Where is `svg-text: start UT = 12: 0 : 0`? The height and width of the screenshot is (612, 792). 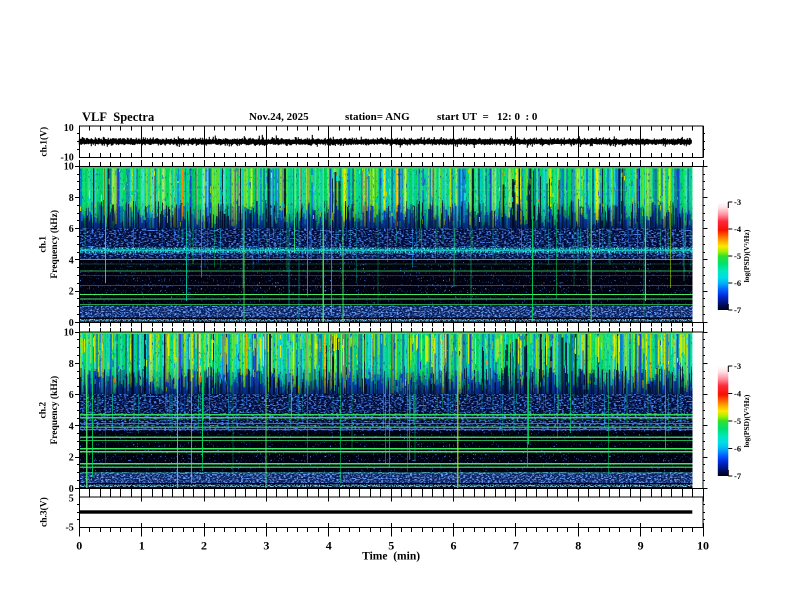
svg-text: start UT = 12: 0 : 0 is located at coordinates (487, 117).